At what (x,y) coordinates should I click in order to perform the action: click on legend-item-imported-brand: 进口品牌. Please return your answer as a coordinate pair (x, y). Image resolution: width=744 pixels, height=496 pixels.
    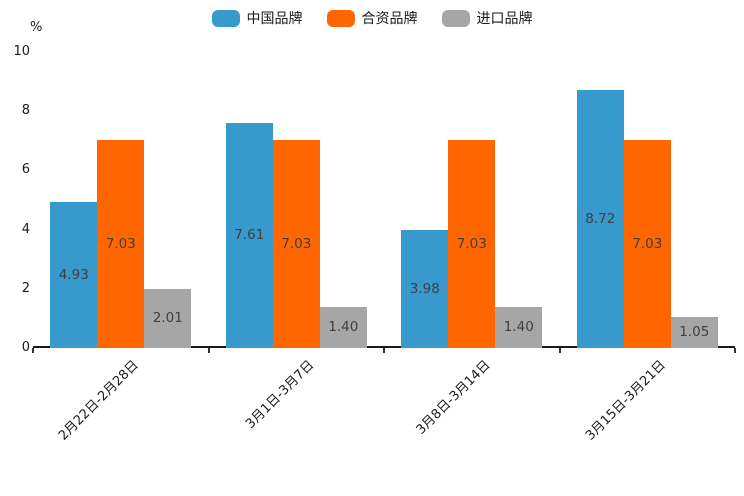
    Looking at the image, I should click on (487, 18).